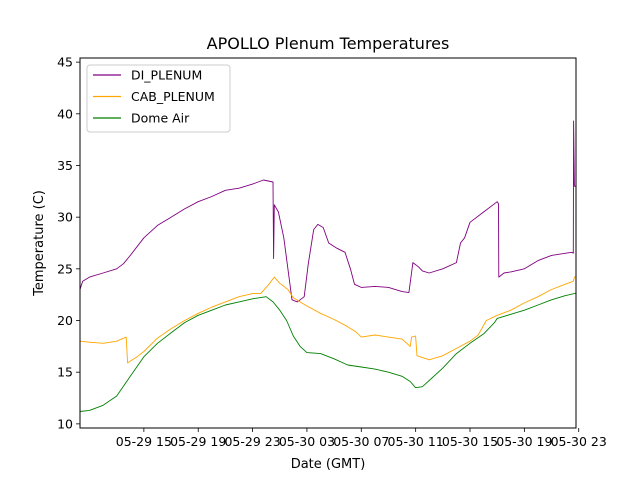 The image size is (640, 480). Describe the element at coordinates (65, 423) in the screenshot. I see `y-tick-label: 10` at that location.